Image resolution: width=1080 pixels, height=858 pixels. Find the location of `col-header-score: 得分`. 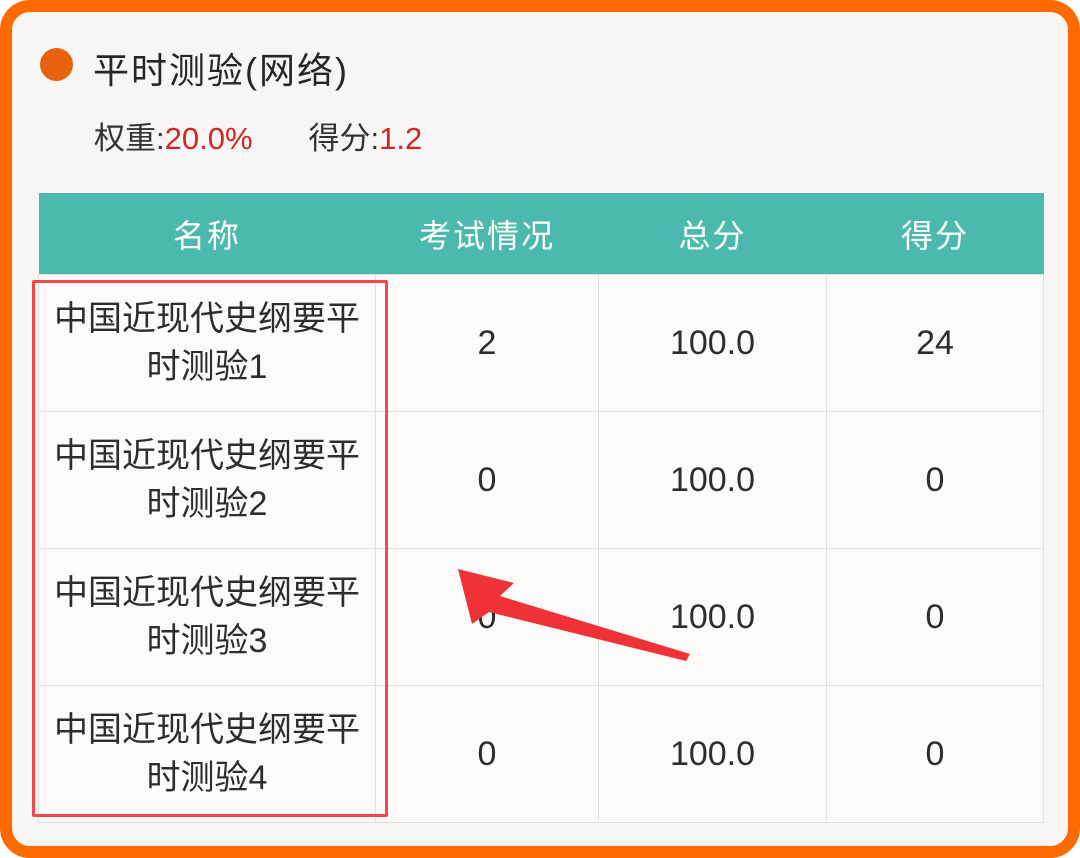

col-header-score: 得分 is located at coordinates (935, 234).